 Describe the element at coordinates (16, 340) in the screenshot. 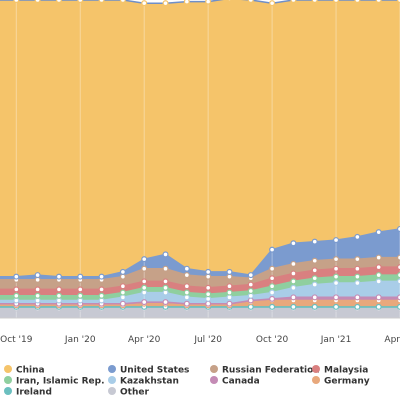

I see `x-tick-label: Oct '19` at that location.